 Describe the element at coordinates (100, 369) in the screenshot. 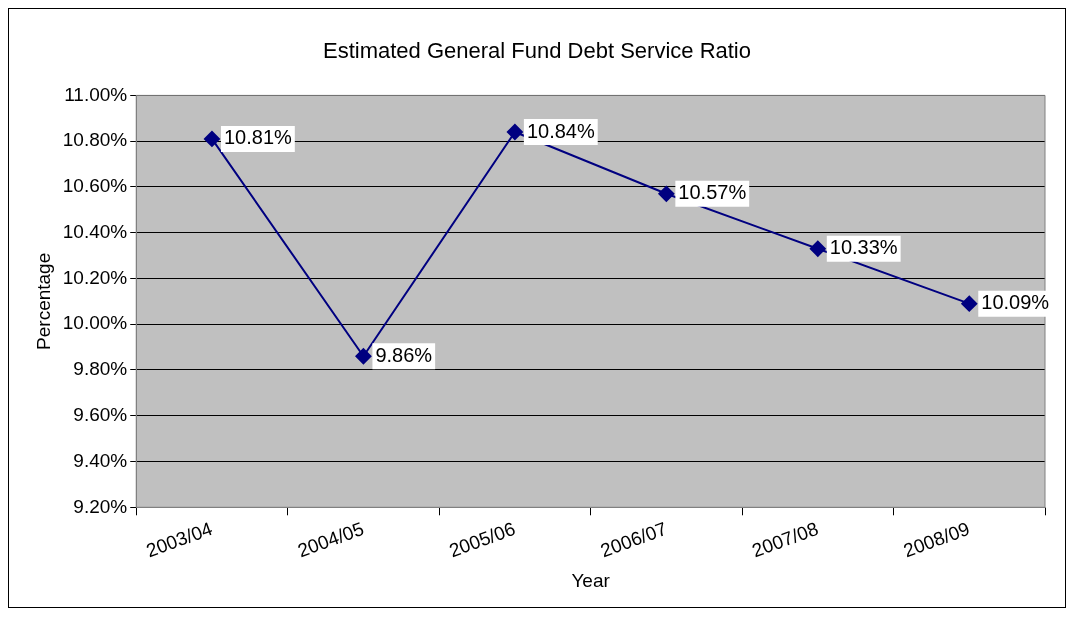

I see `y-tick-label: 9.80%` at that location.